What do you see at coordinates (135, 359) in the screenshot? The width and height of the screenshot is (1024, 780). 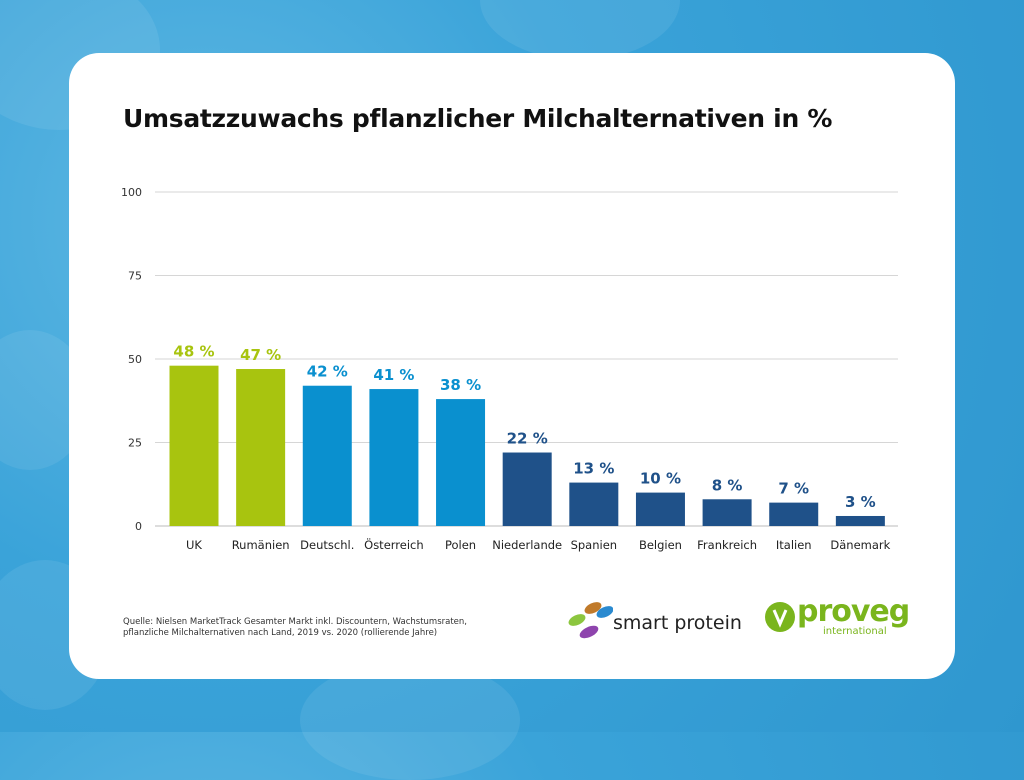 I see `y-tick-label: 50` at bounding box center [135, 359].